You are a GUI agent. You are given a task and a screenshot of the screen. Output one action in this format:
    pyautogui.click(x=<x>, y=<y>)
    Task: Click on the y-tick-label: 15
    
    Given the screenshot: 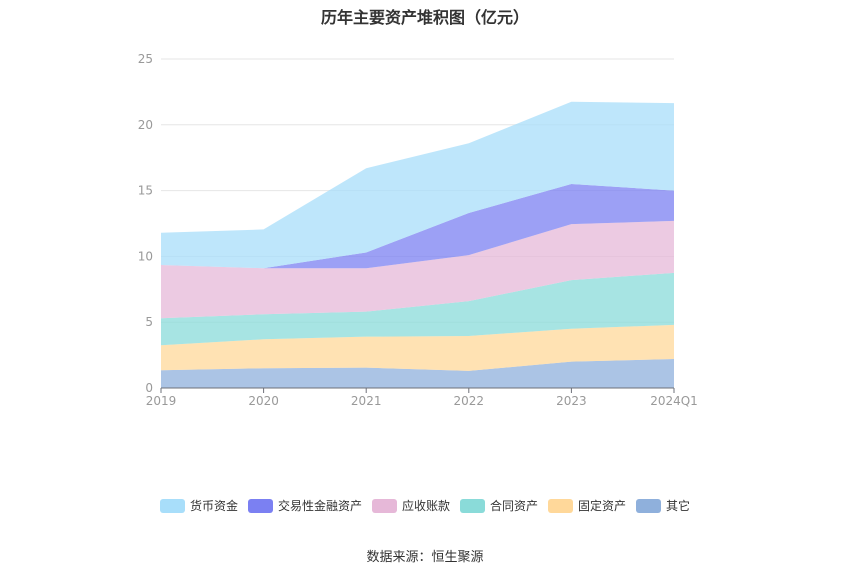 What is the action you would take?
    pyautogui.click(x=145, y=191)
    